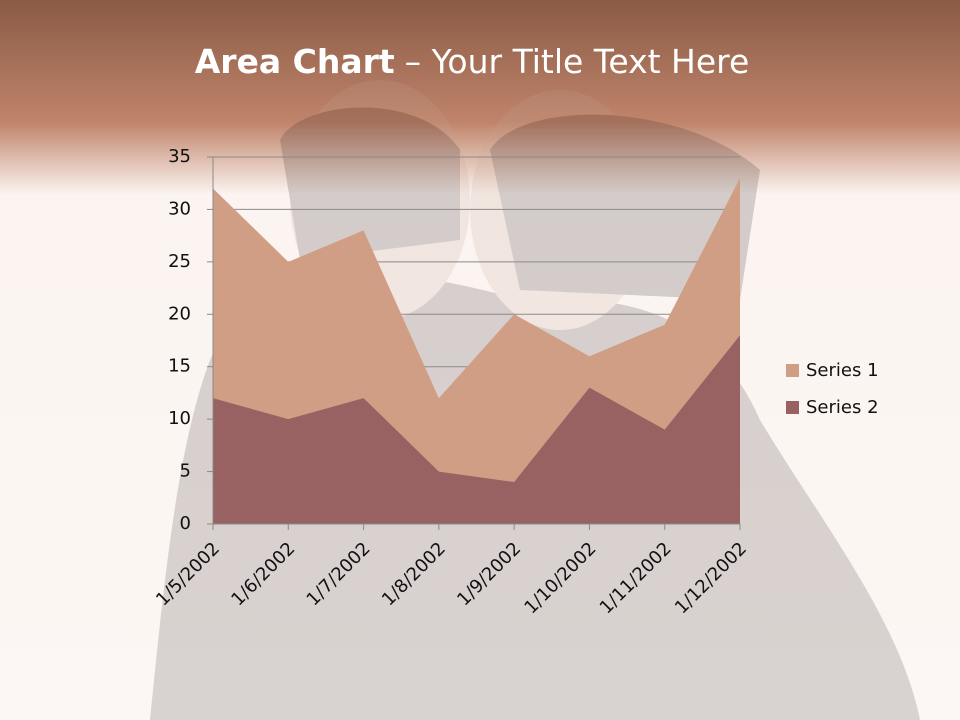 The image size is (960, 720). What do you see at coordinates (179, 313) in the screenshot?
I see `y-tick-label: 20` at bounding box center [179, 313].